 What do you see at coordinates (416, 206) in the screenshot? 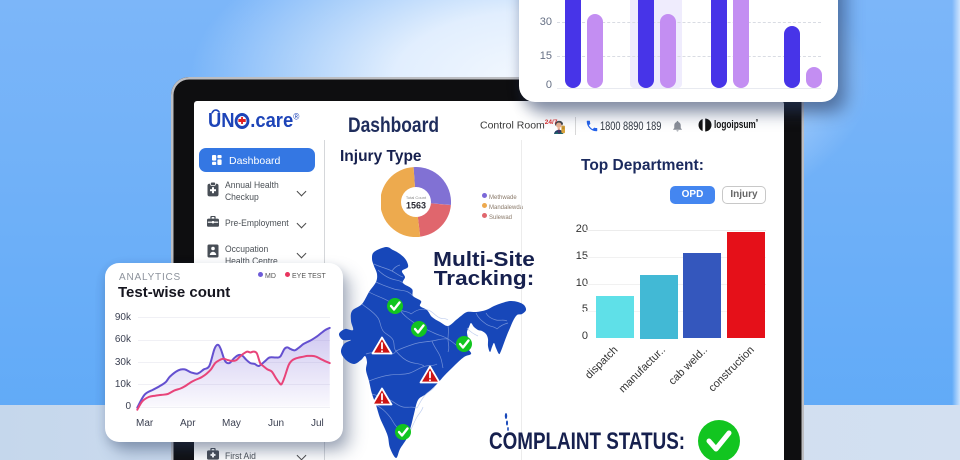
I see `svg-text: 1563` at bounding box center [416, 206].